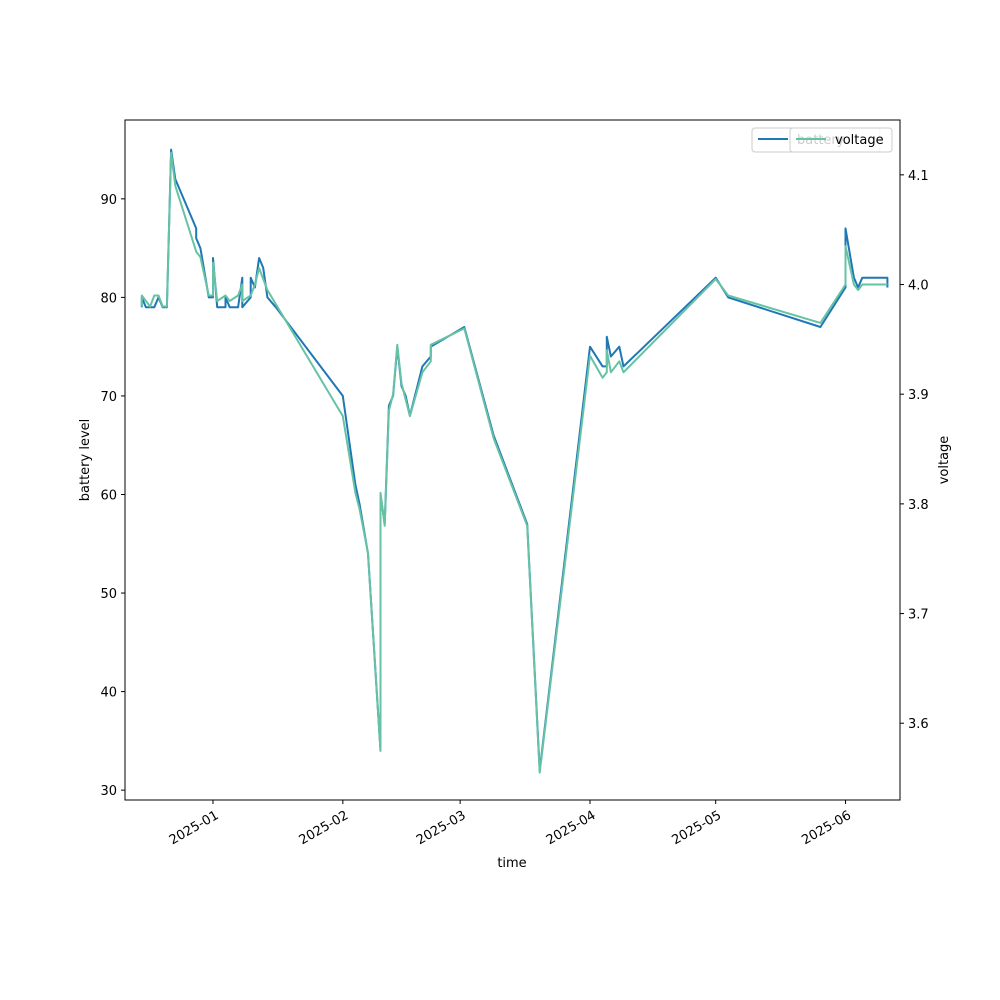 This screenshot has height=1000, width=1000. Describe the element at coordinates (108, 495) in the screenshot. I see `y-left-tick-label: 60` at that location.